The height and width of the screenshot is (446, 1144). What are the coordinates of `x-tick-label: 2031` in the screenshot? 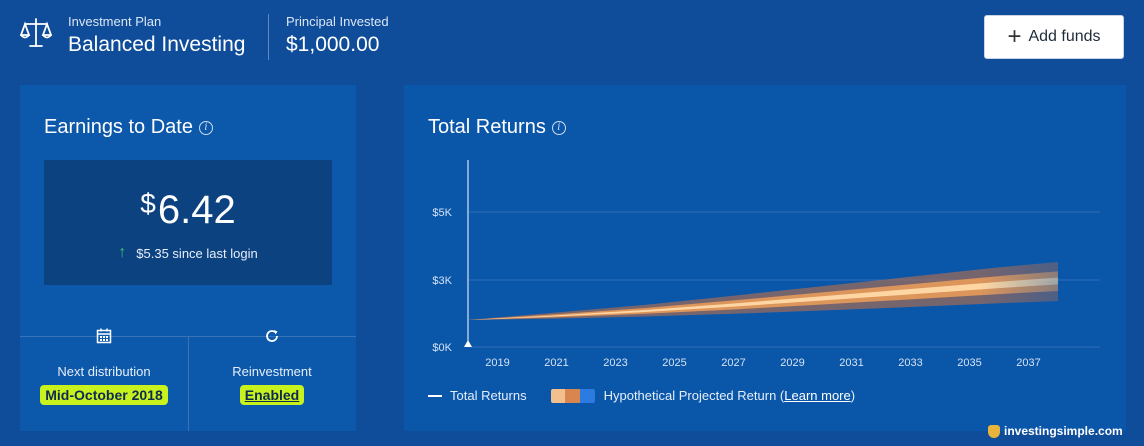 It's located at (851, 363).